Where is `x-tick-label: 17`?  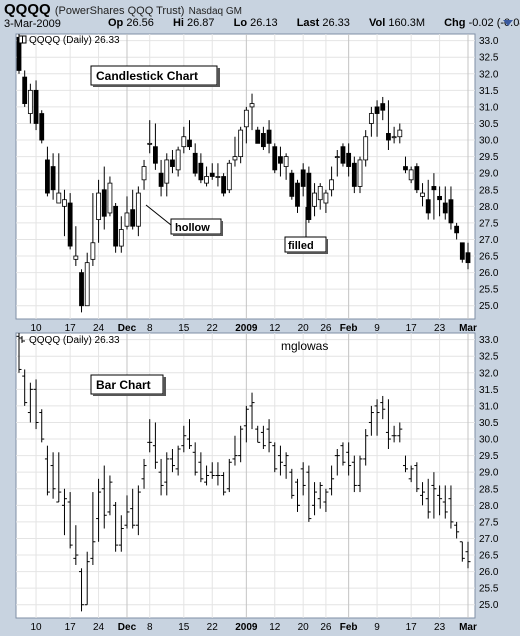 x-tick-label: 17 is located at coordinates (412, 328).